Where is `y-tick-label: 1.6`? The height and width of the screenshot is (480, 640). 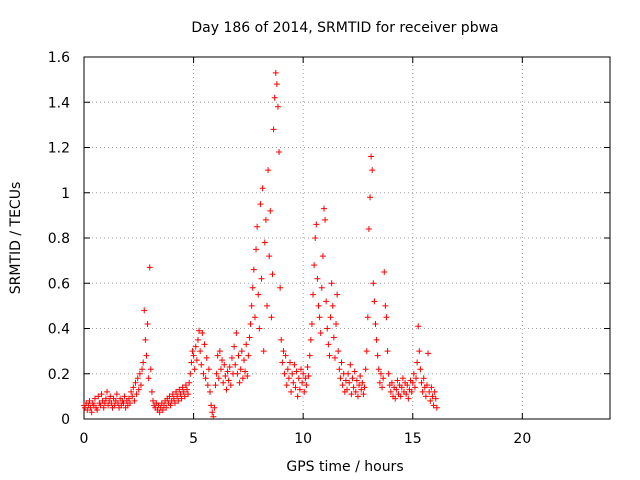
y-tick-label: 1.6 is located at coordinates (59, 58).